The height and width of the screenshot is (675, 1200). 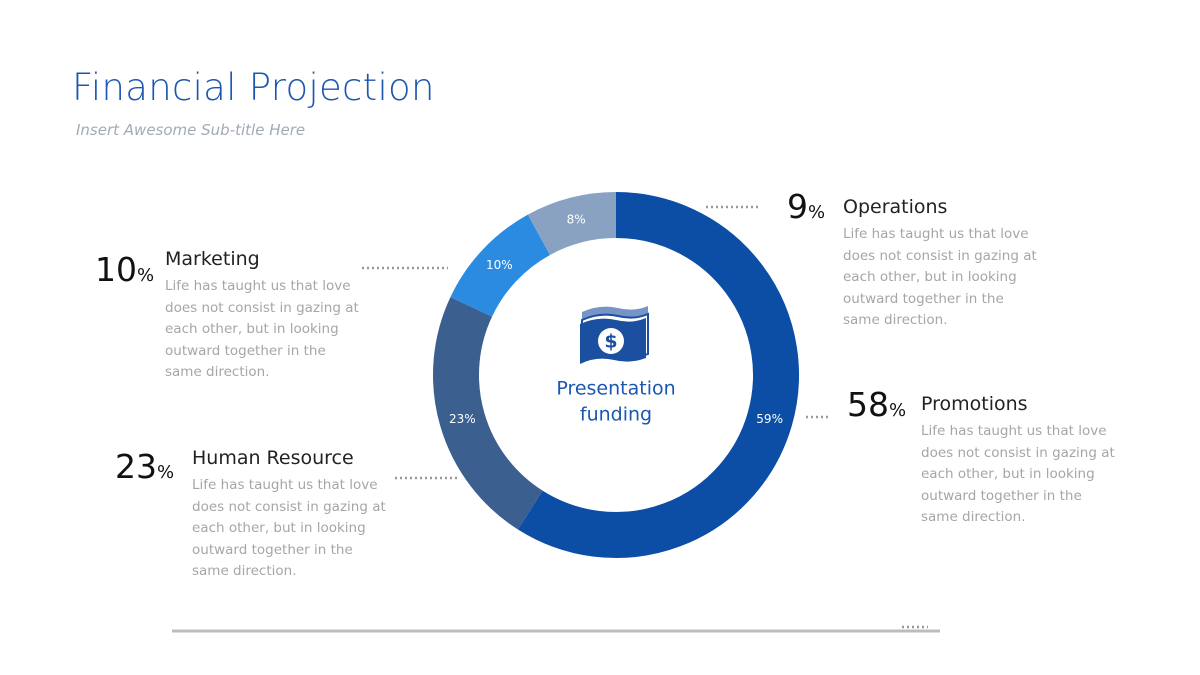 I want to click on segment-label: 59%, so click(x=769, y=419).